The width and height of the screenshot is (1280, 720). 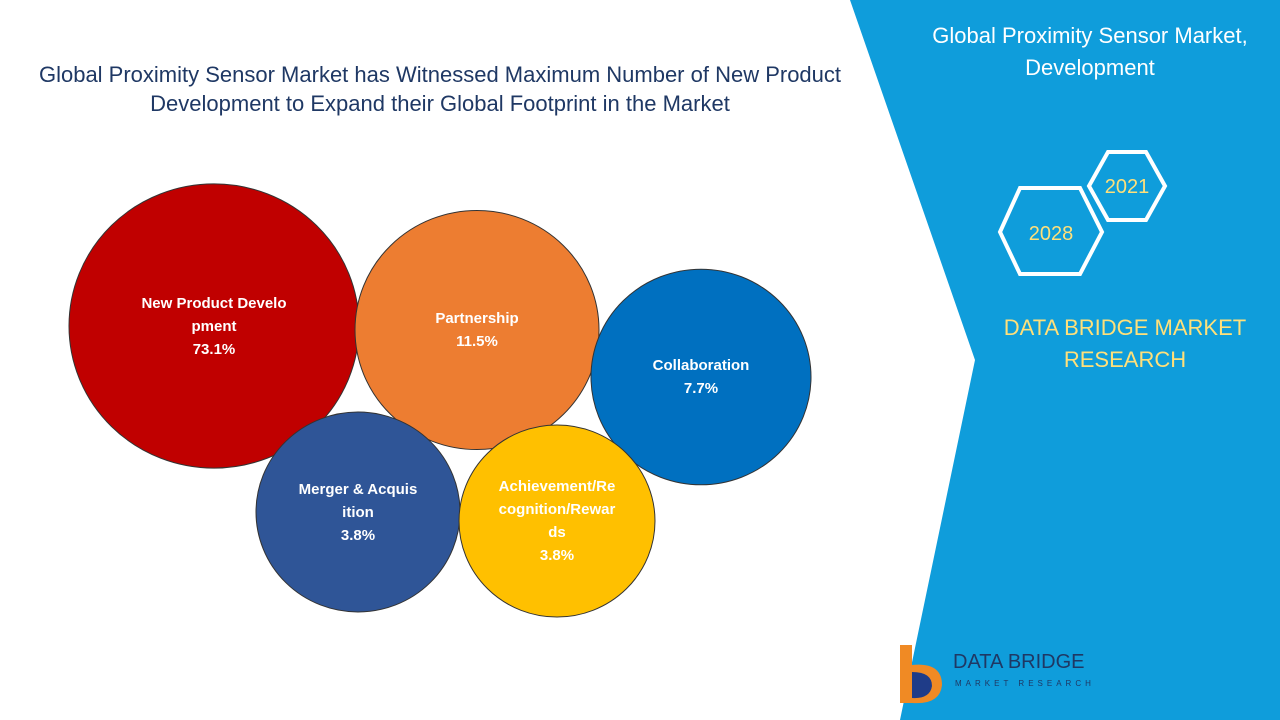 What do you see at coordinates (1025, 683) in the screenshot?
I see `logo-tagline: MARKET RESEARCH` at bounding box center [1025, 683].